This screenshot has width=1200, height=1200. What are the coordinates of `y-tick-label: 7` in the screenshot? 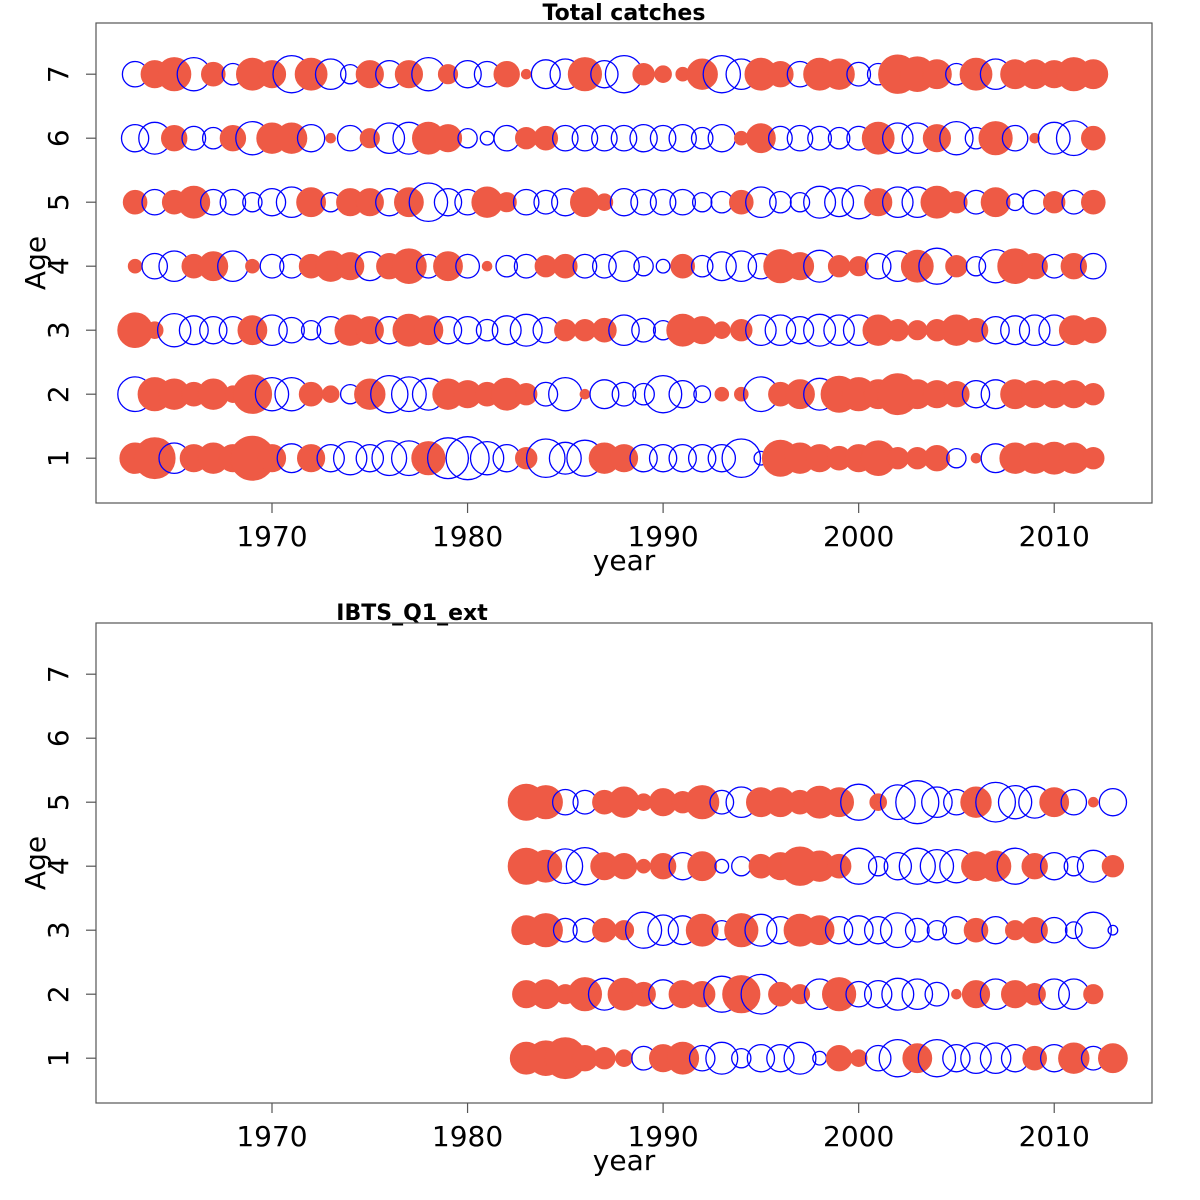 It's located at (58, 674).